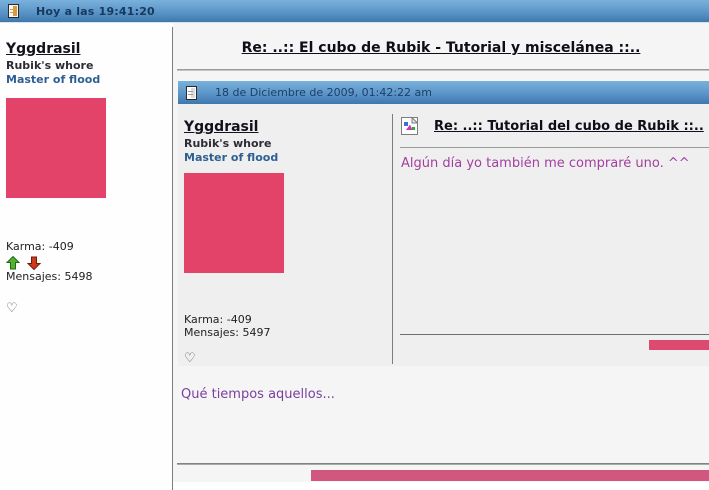  What do you see at coordinates (569, 126) in the screenshot?
I see `quoted-subject-link: Re: ..:: Tutorial del cubo de Rubik ::..` at bounding box center [569, 126].